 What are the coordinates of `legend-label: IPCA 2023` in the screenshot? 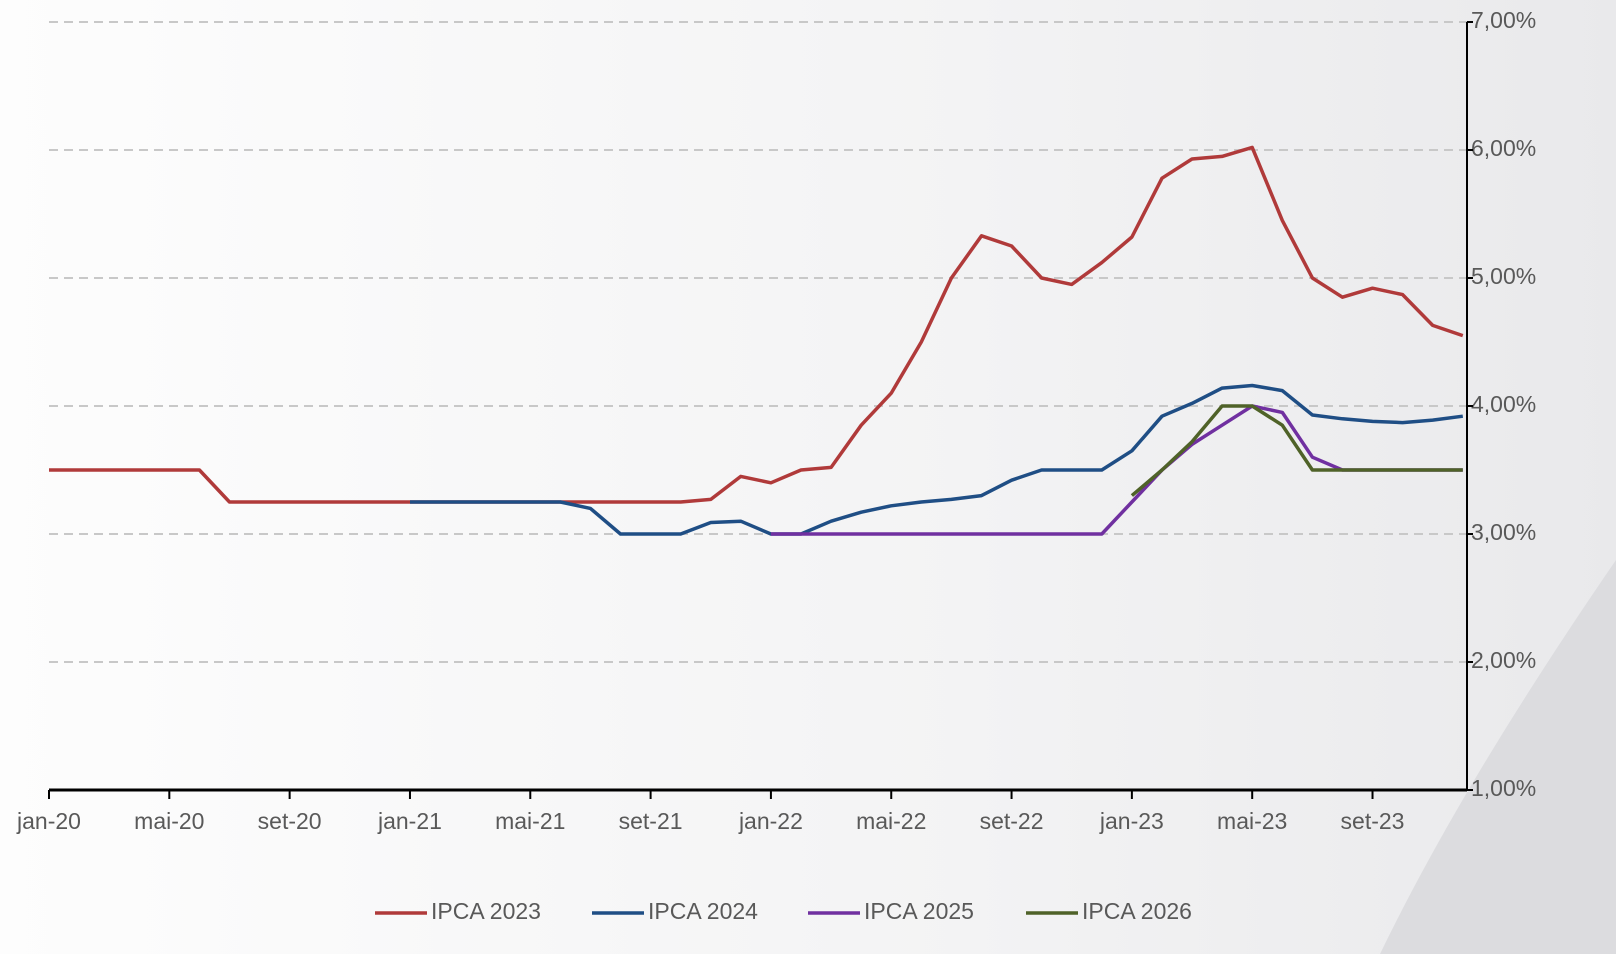 It's located at (486, 911).